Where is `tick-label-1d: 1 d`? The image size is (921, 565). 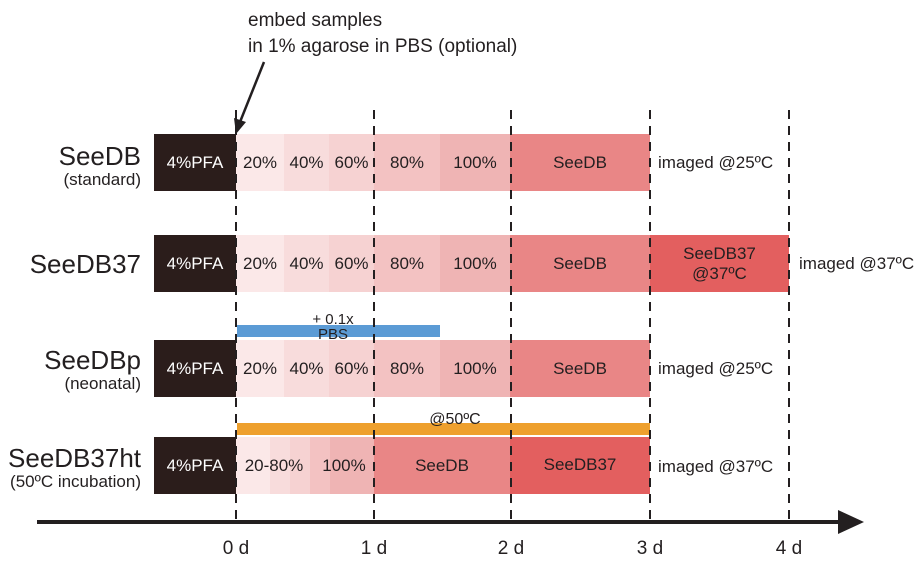 tick-label-1d: 1 d is located at coordinates (374, 548).